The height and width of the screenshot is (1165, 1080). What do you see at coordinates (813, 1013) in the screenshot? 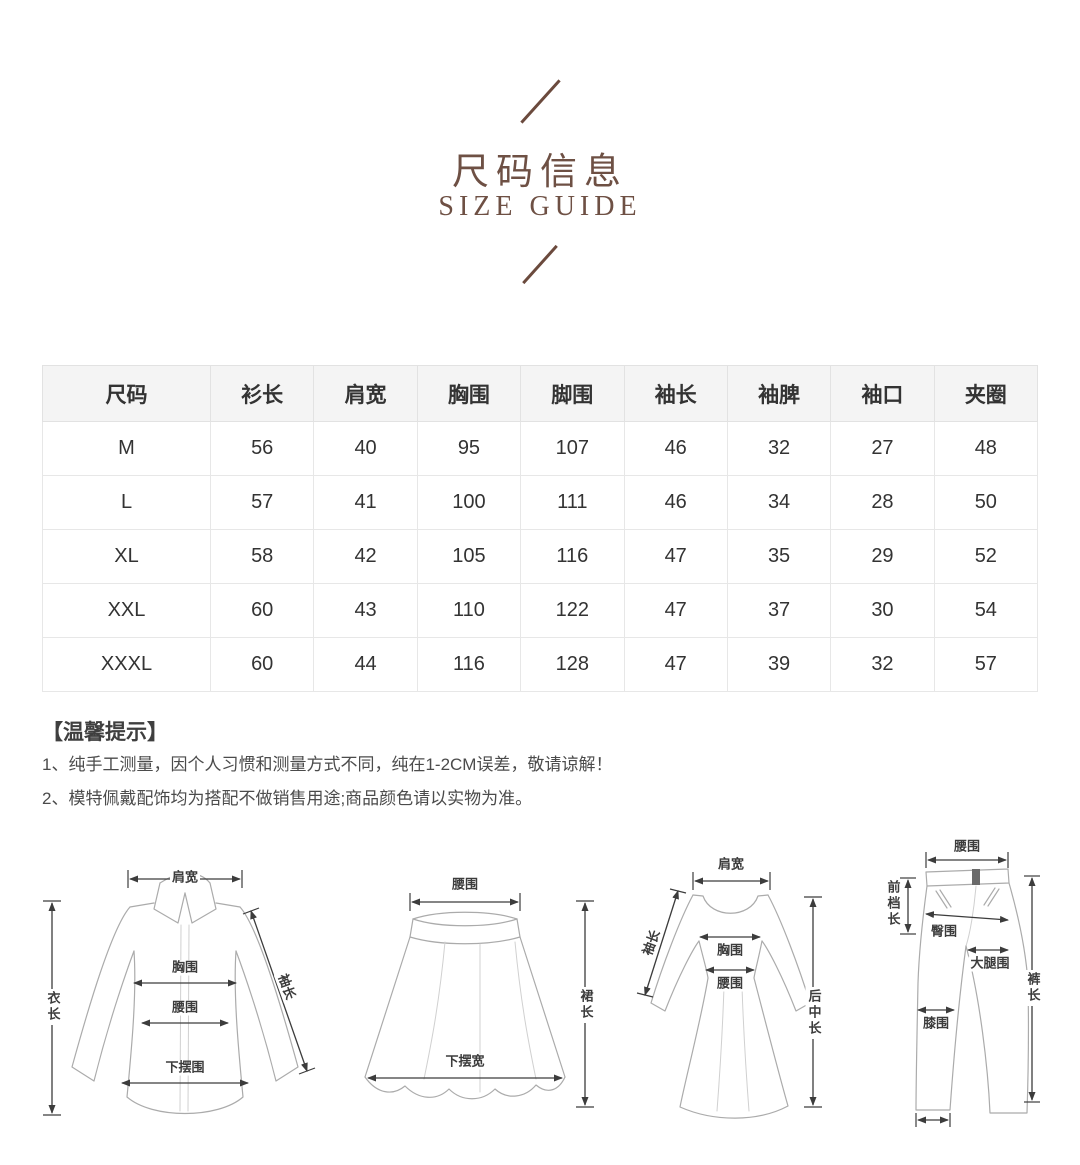
I see `dress-back-length-label: 后中长` at bounding box center [813, 1013].